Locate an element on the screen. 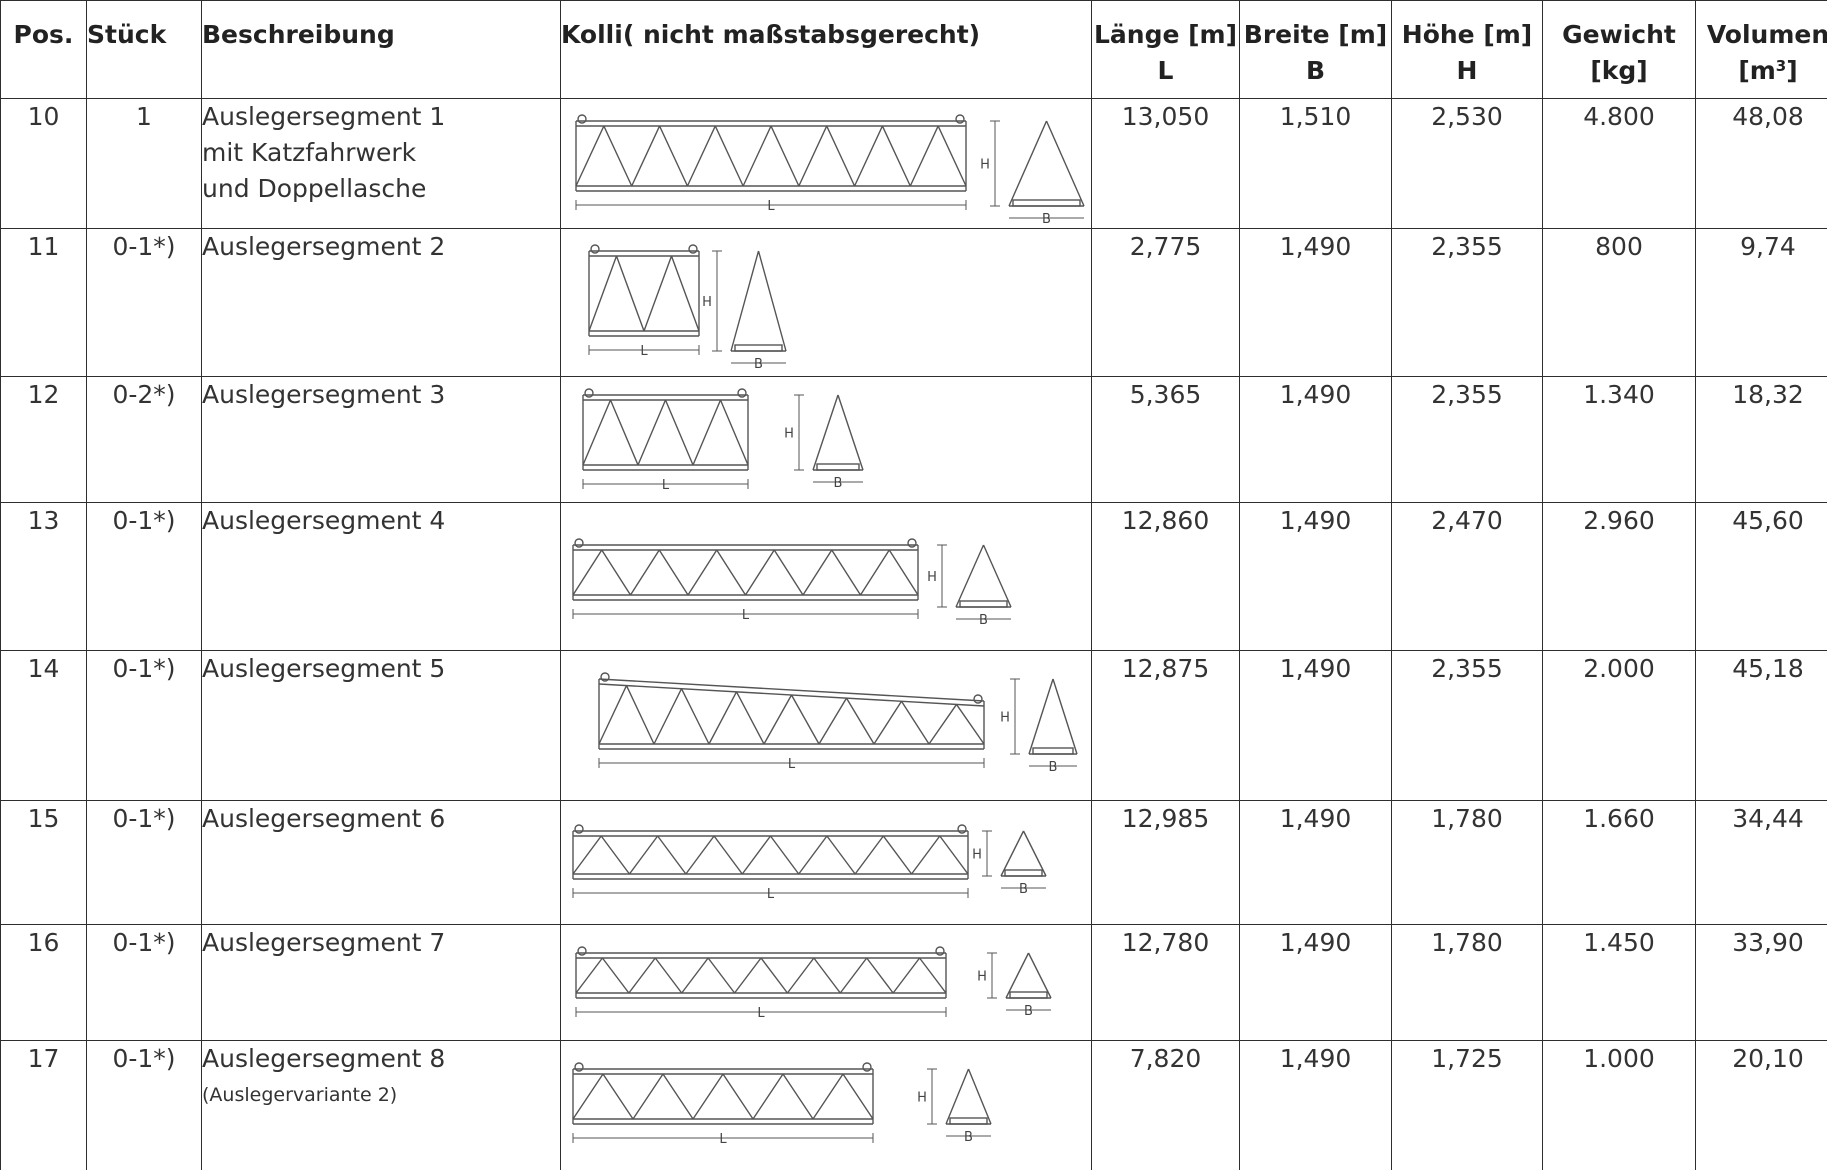 This screenshot has width=1827, height=1170. cell-hoehe: 1,725 is located at coordinates (1467, 1105).